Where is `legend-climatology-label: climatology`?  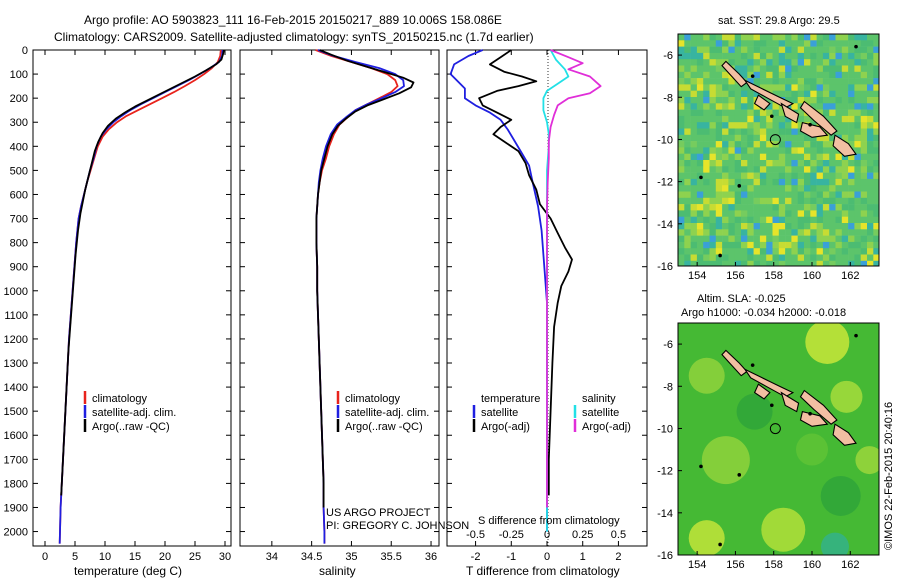
legend-climatology-label: climatology is located at coordinates (373, 399).